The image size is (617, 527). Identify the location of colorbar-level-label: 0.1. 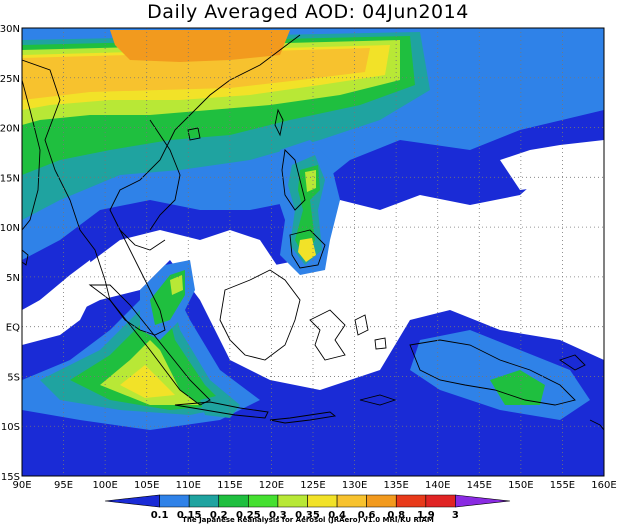
(160, 515).